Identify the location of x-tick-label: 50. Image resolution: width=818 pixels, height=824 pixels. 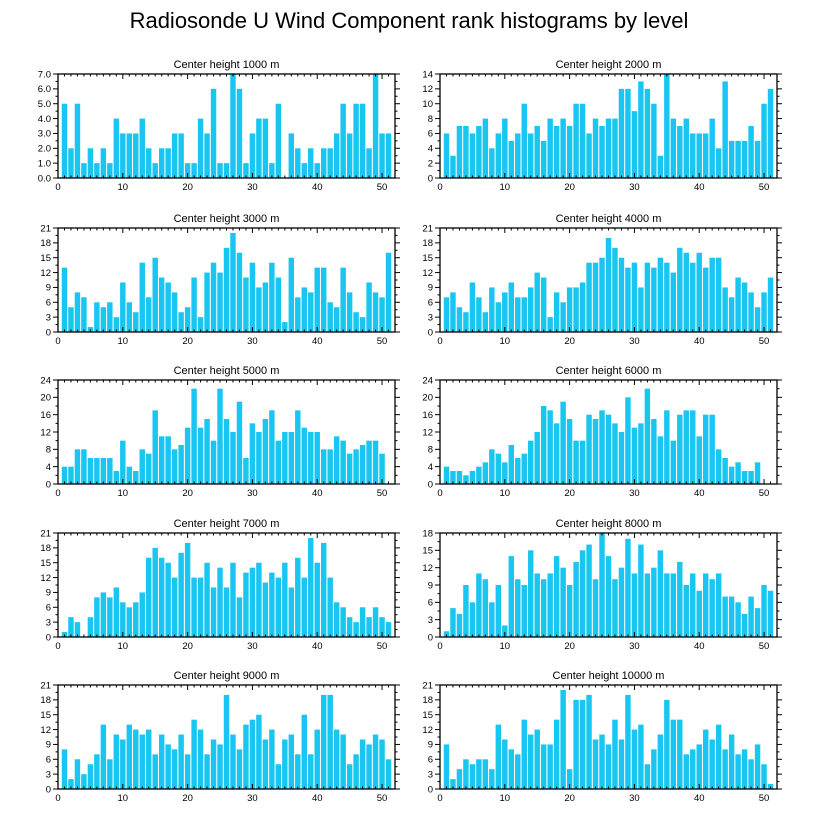
(764, 187).